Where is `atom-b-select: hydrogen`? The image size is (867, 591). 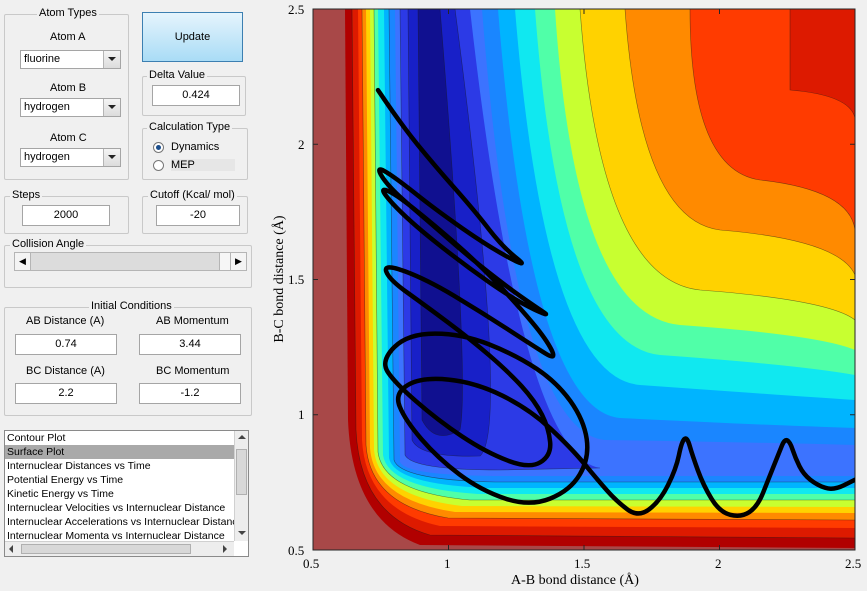 atom-b-select: hydrogen is located at coordinates (70, 107).